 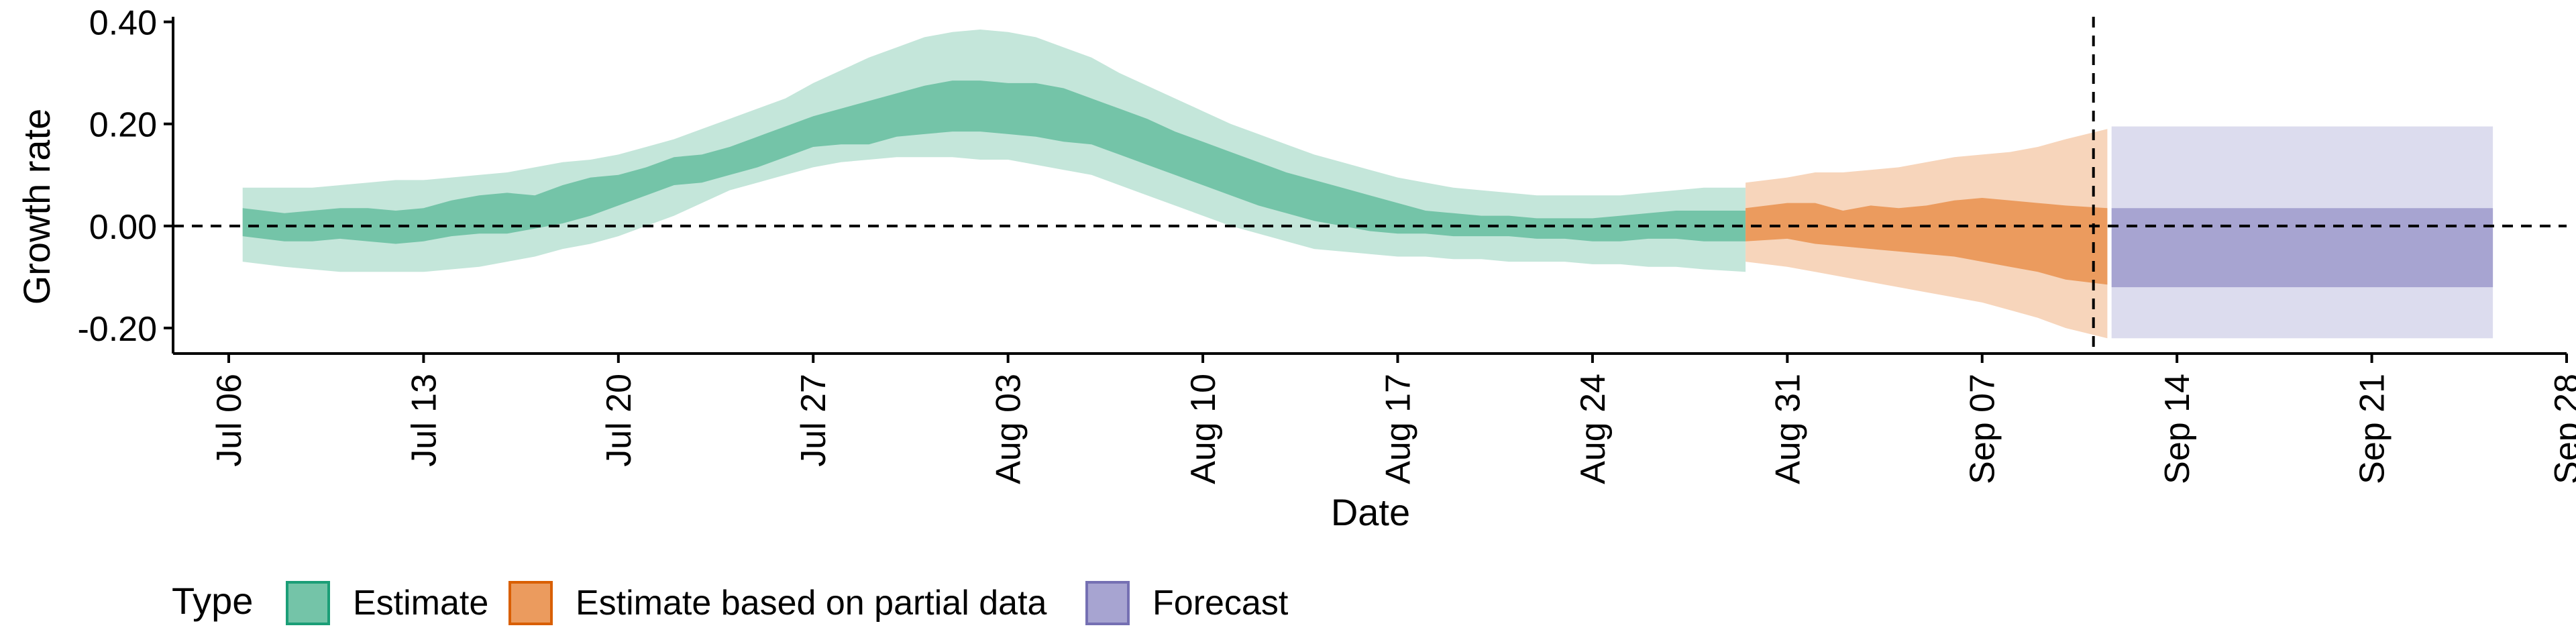 What do you see at coordinates (123, 125) in the screenshot?
I see `y-tick-label: 0.20` at bounding box center [123, 125].